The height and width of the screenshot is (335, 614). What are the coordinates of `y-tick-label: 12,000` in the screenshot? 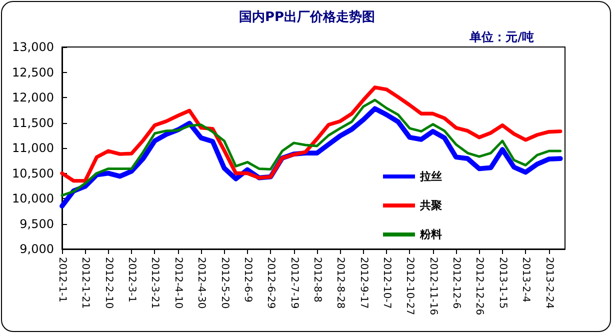 It's located at (33, 97).